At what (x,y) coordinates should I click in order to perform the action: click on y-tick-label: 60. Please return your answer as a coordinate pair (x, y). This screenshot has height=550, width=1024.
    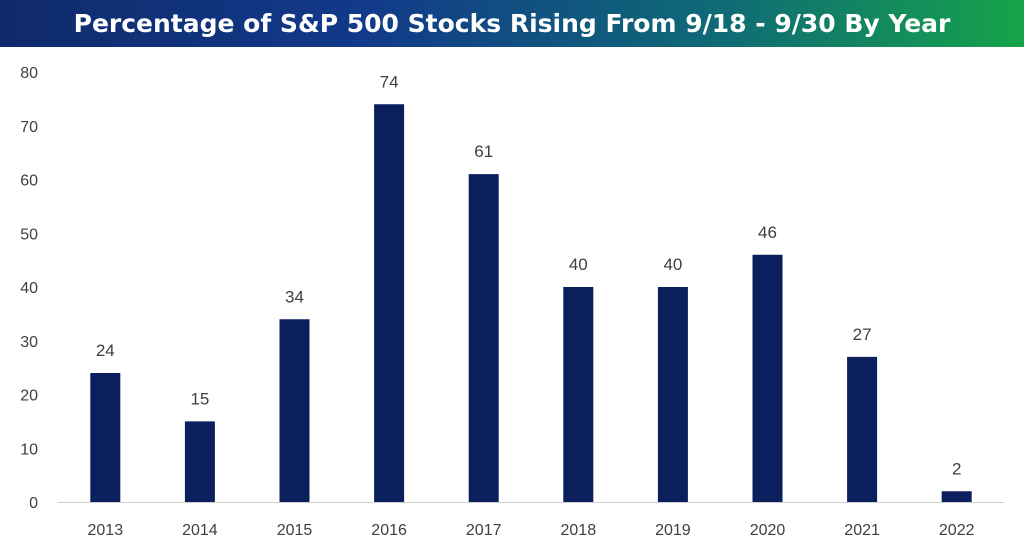
    Looking at the image, I should click on (29, 181).